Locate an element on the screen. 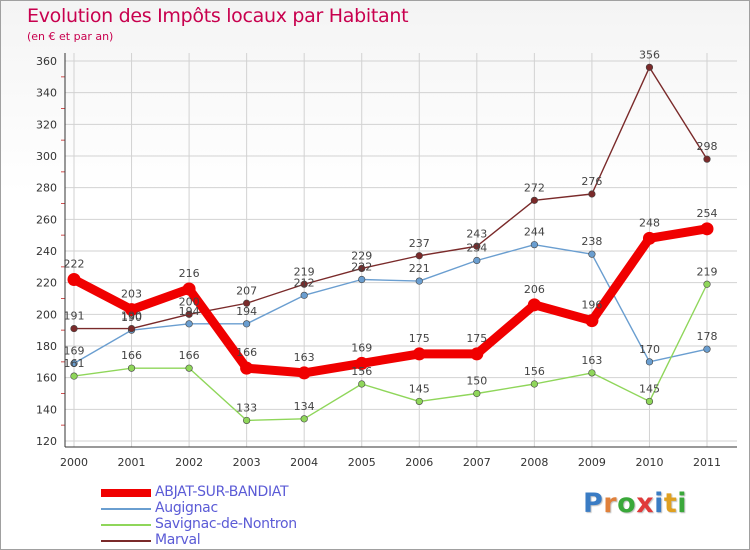  x-tick-label: 2004 is located at coordinates (304, 462).